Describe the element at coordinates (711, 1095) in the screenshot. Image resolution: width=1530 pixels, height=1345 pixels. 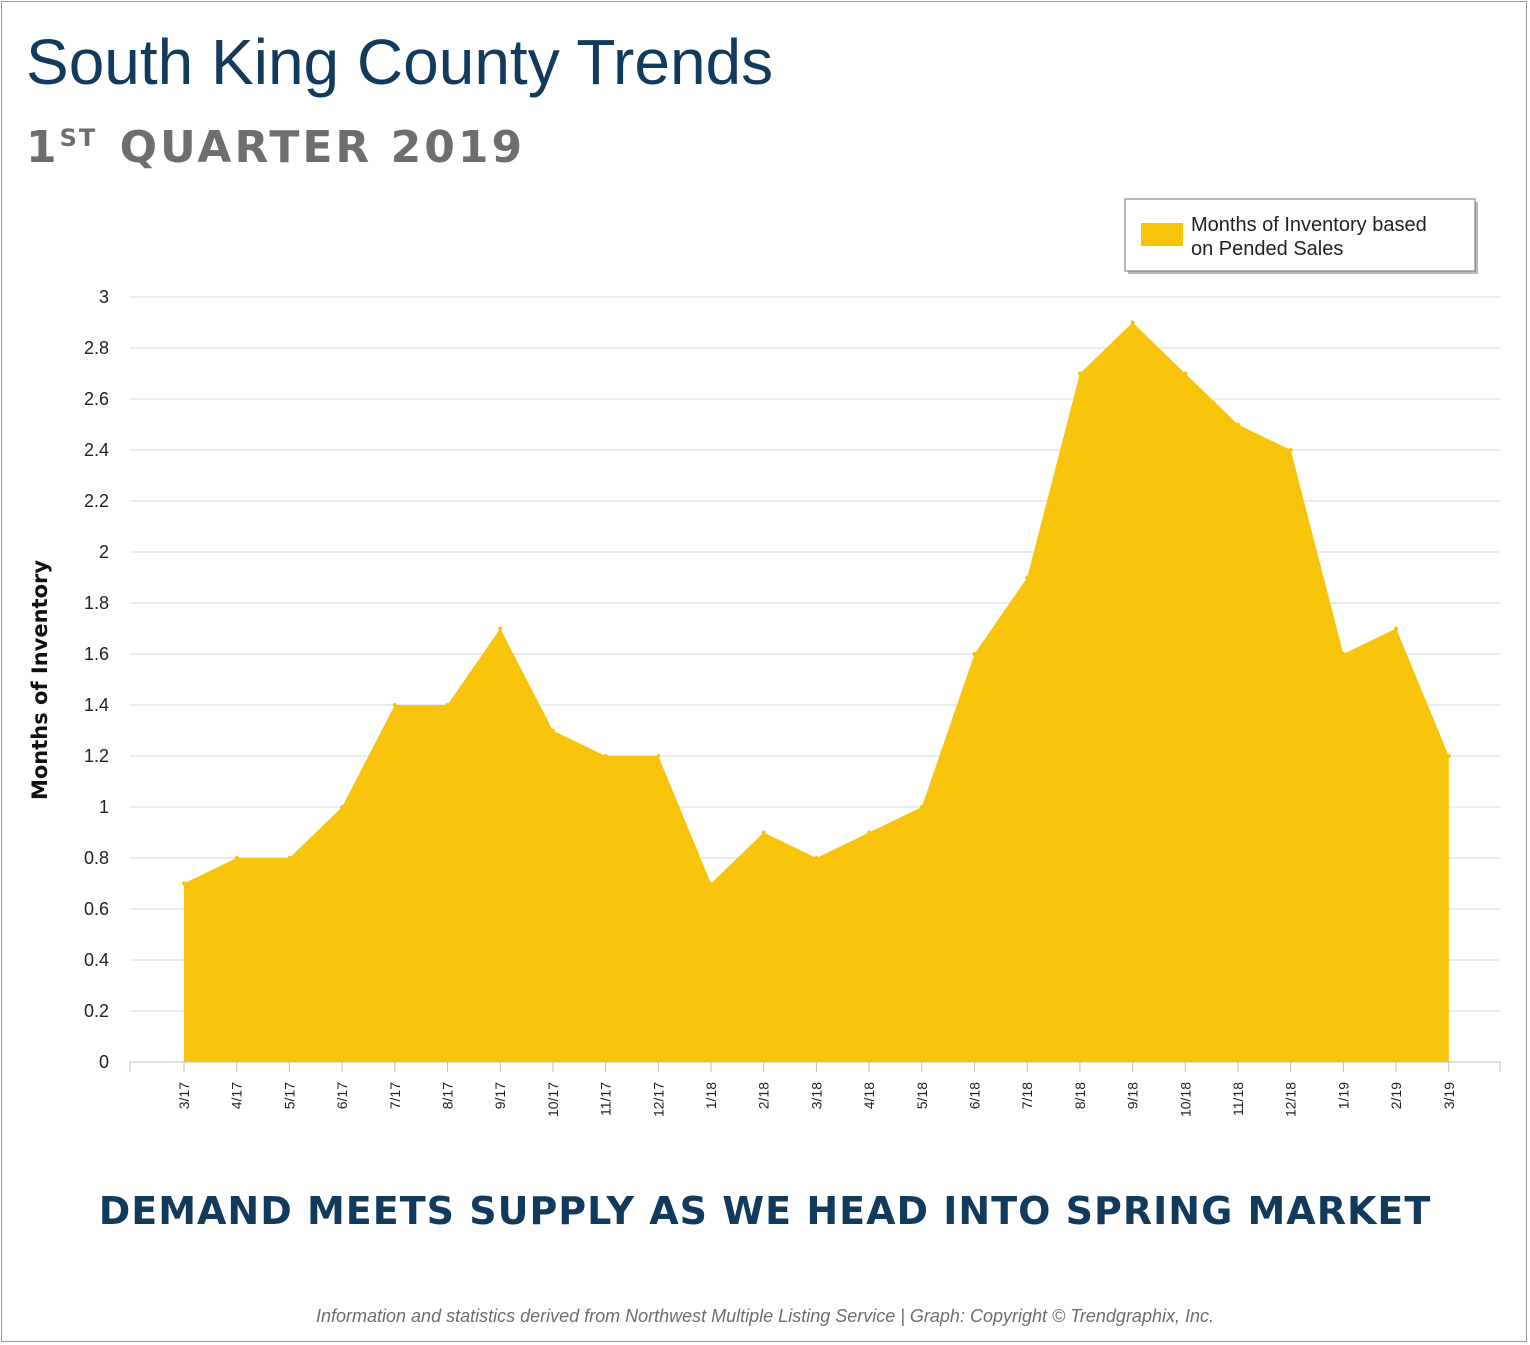
I see `x-tick-label: 1/18` at that location.